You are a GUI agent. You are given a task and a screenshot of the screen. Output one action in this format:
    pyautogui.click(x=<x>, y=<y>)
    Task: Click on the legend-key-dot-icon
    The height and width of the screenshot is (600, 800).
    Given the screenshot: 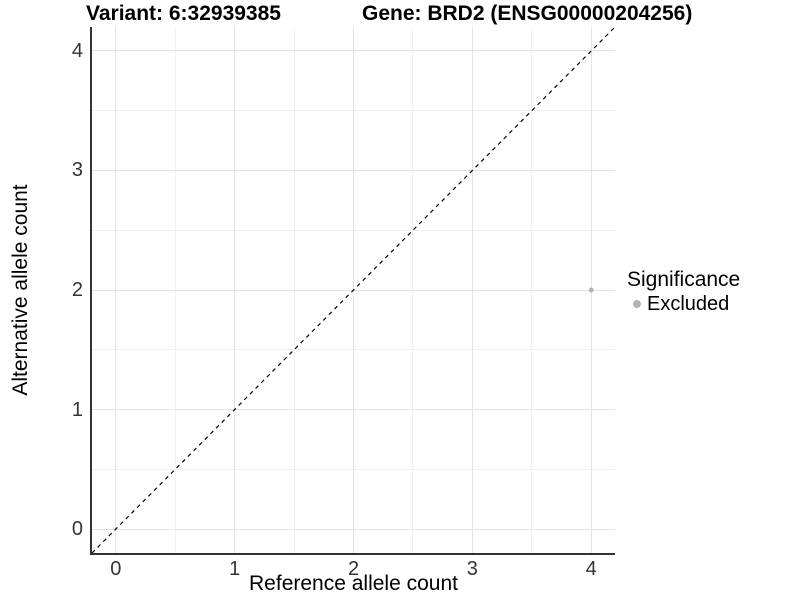 What is the action you would take?
    pyautogui.click(x=637, y=304)
    